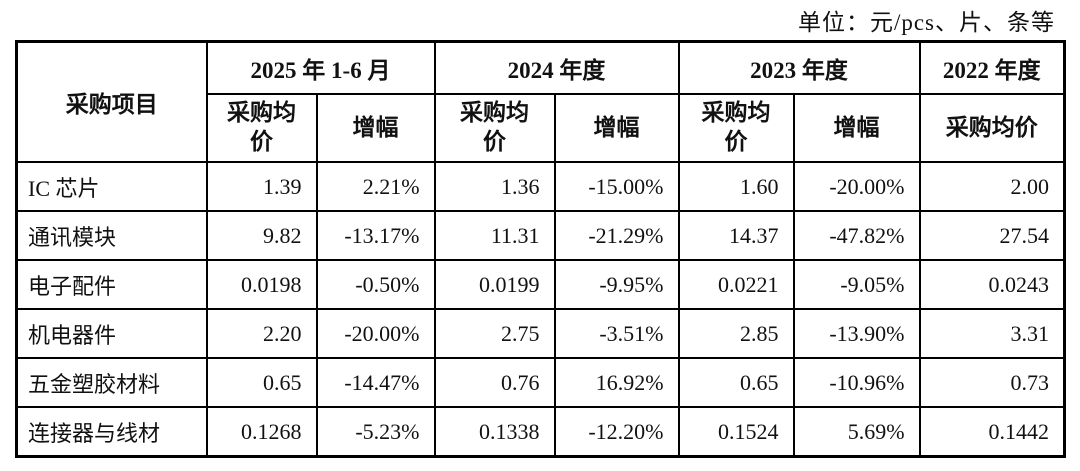 The image size is (1080, 471). What do you see at coordinates (375, 432) in the screenshot?
I see `cell-value: -5.23%` at bounding box center [375, 432].